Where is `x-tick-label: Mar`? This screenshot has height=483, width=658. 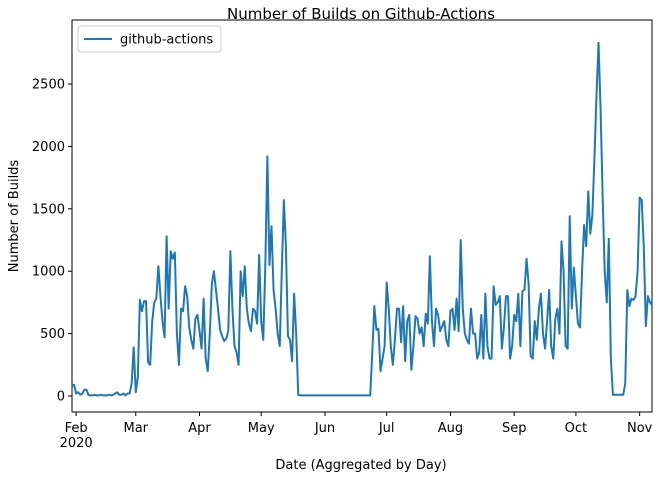 x-tick-label: Mar is located at coordinates (135, 428).